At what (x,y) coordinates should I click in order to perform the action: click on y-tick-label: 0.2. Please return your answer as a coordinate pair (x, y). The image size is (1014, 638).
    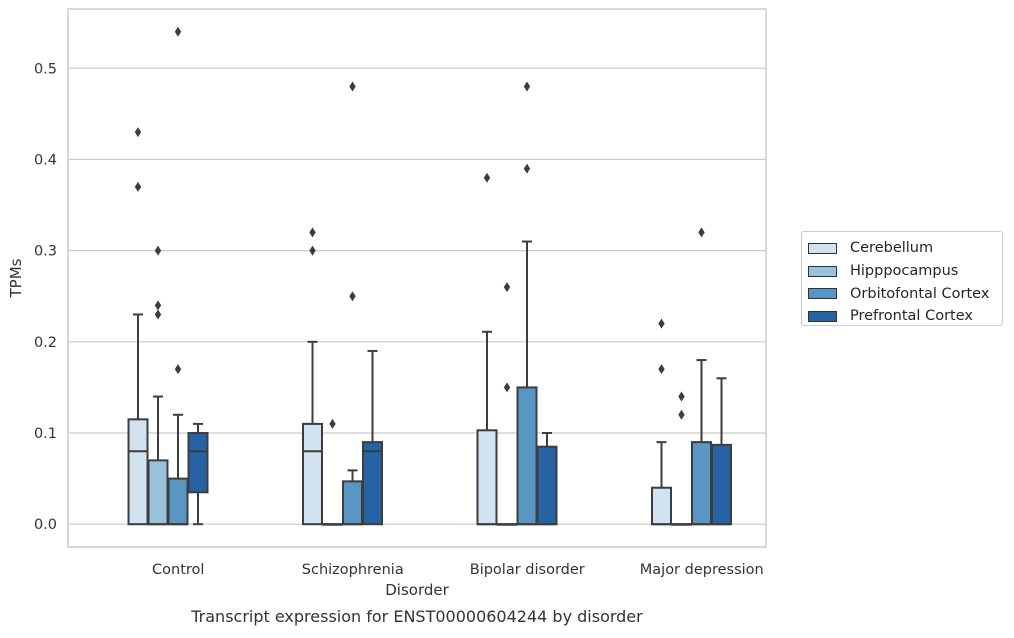
    Looking at the image, I should click on (45, 343).